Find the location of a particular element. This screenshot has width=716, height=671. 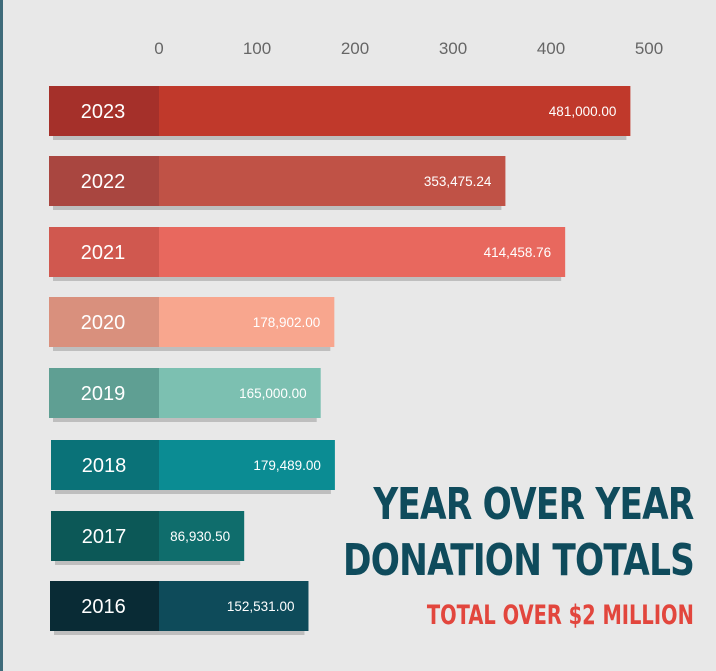

x-tick-label: 0 is located at coordinates (158, 48).